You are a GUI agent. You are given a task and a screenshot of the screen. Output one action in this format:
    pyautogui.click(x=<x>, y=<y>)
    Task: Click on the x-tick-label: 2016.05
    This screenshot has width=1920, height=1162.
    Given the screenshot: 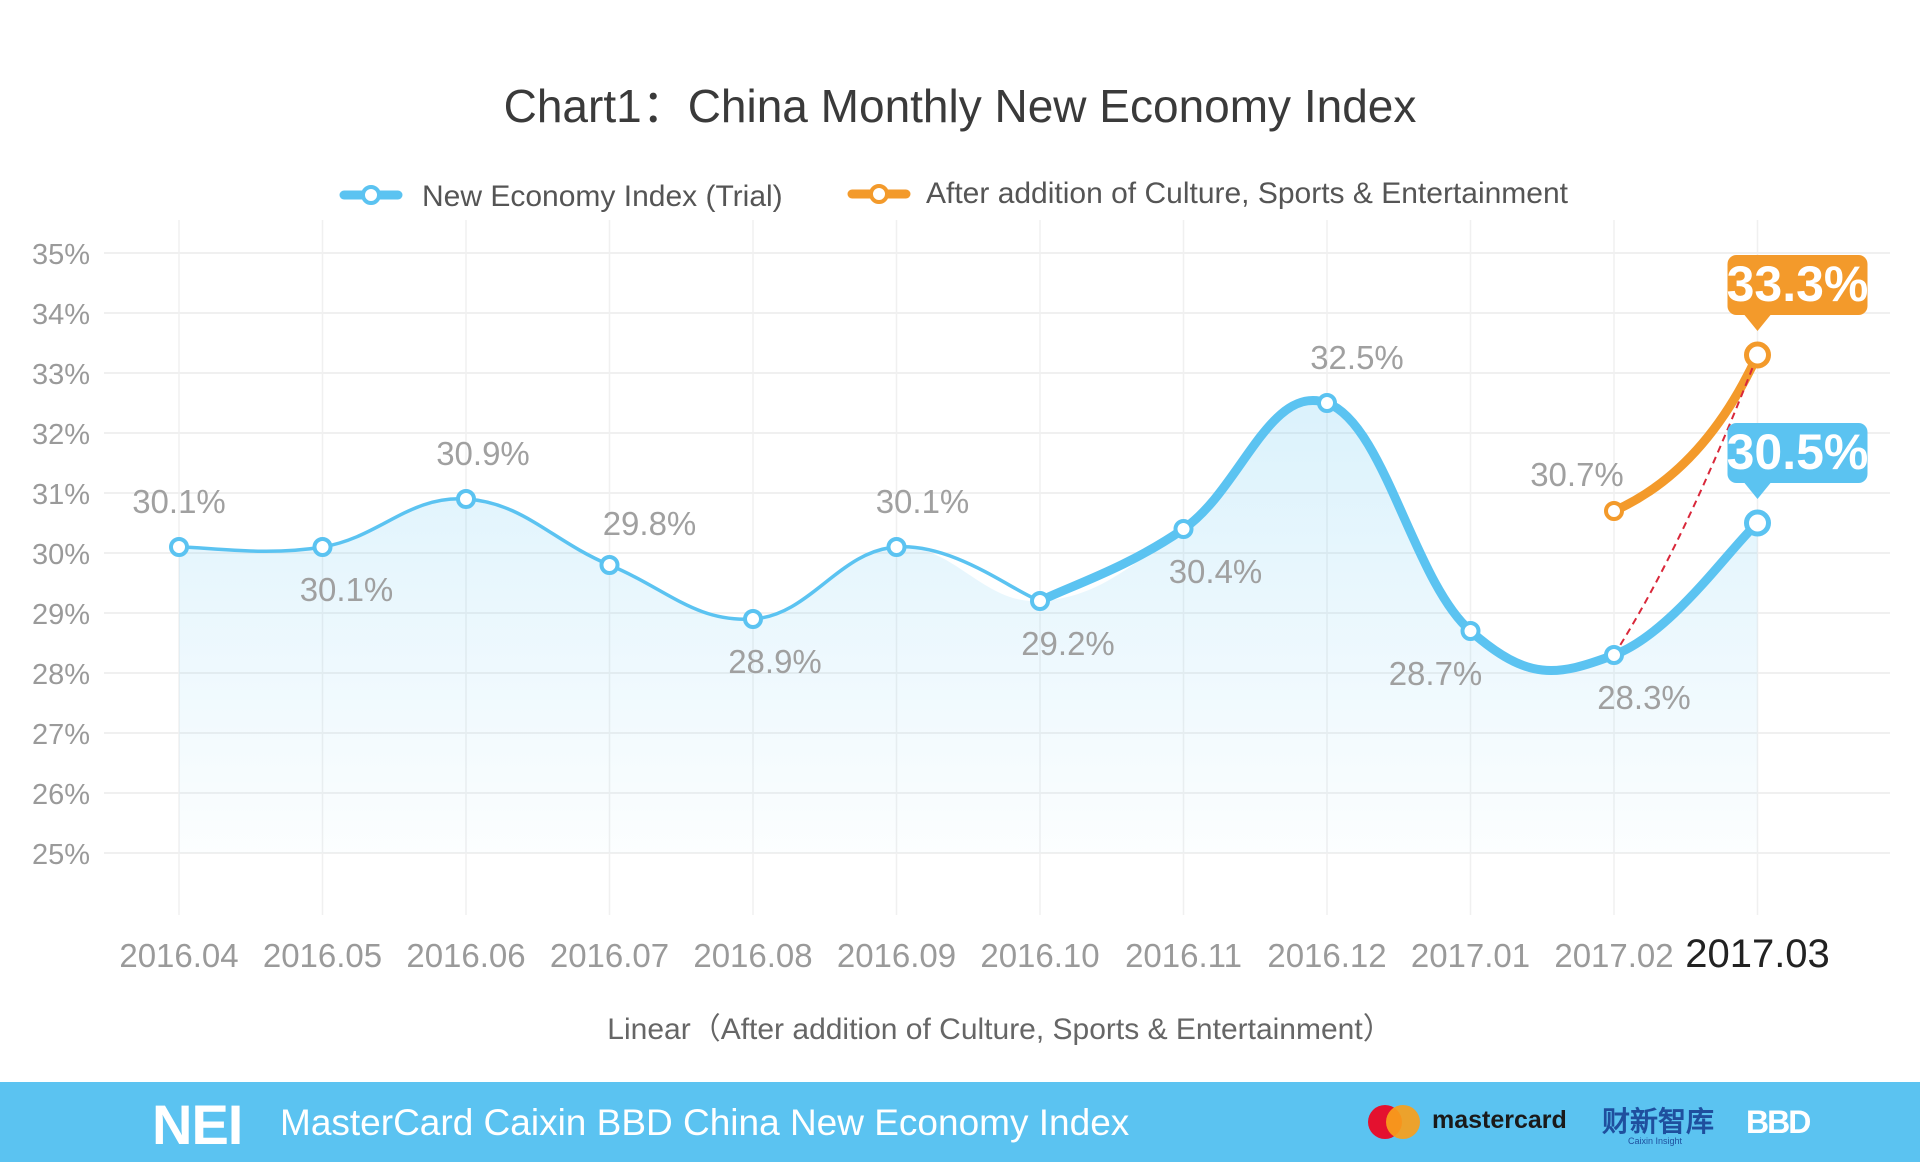 What is the action you would take?
    pyautogui.click(x=322, y=955)
    